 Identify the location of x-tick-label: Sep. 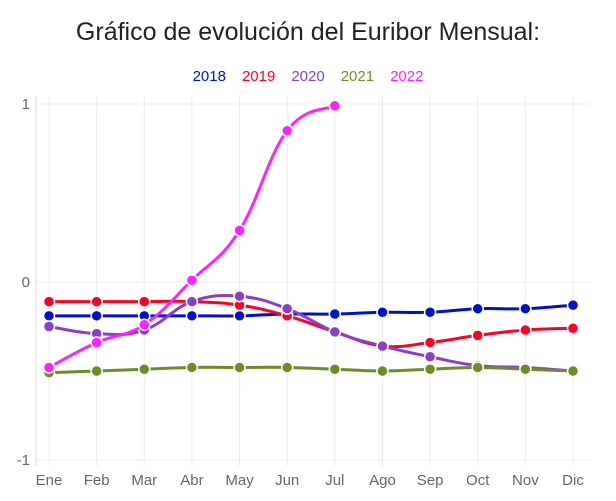
(430, 480).